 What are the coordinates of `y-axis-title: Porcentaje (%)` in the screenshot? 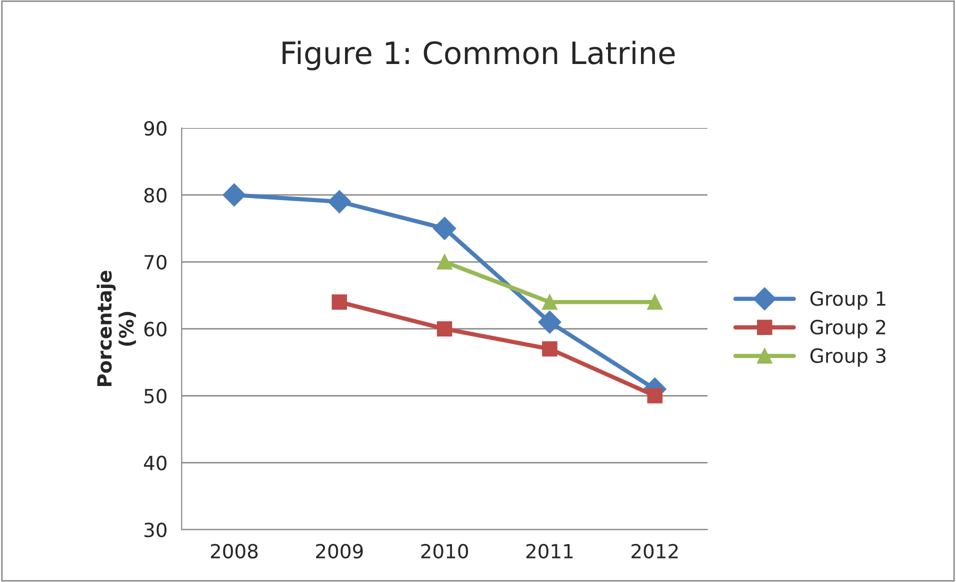 It's located at (116, 328).